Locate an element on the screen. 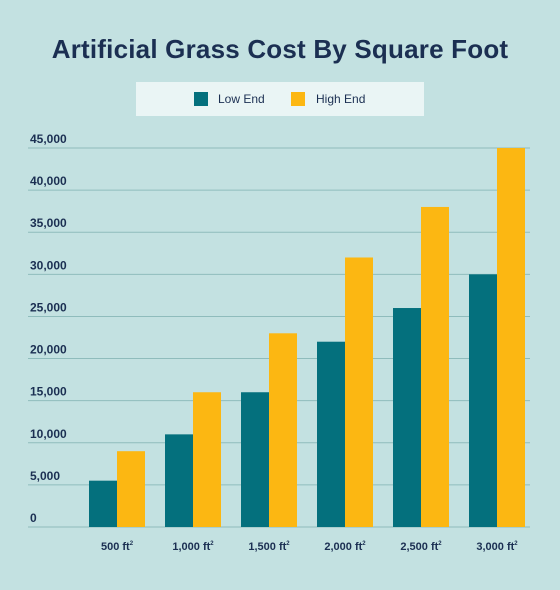  y-tick-label: 40,000 is located at coordinates (48, 181).